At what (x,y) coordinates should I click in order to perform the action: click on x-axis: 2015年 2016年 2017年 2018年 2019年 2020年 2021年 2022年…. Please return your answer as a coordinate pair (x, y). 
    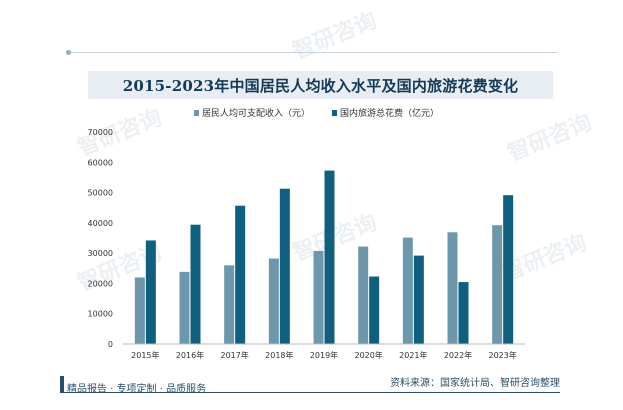
    Looking at the image, I should click on (324, 351).